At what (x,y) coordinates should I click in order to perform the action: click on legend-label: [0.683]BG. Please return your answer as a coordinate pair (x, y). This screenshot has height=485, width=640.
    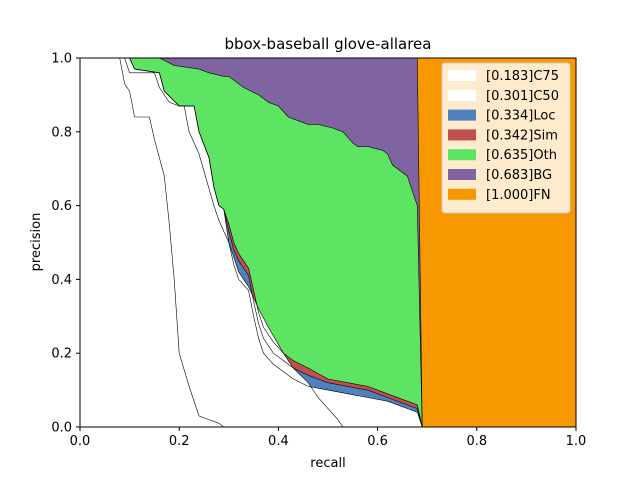
    Looking at the image, I should click on (519, 175).